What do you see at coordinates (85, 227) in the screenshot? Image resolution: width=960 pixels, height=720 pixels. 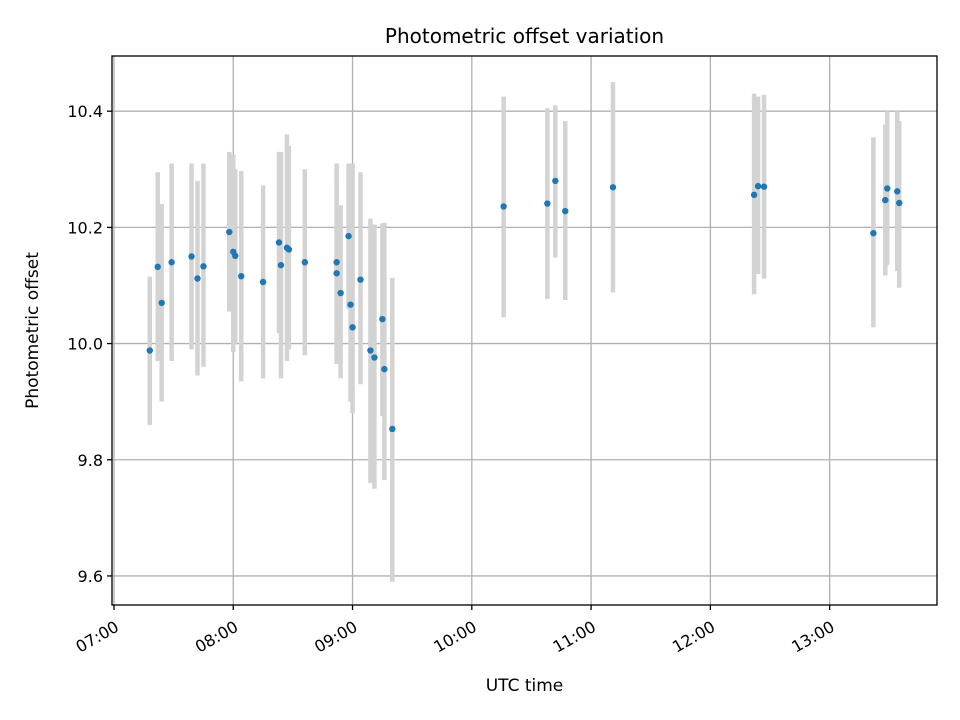 I see `y-tick-label: 10.2` at bounding box center [85, 227].